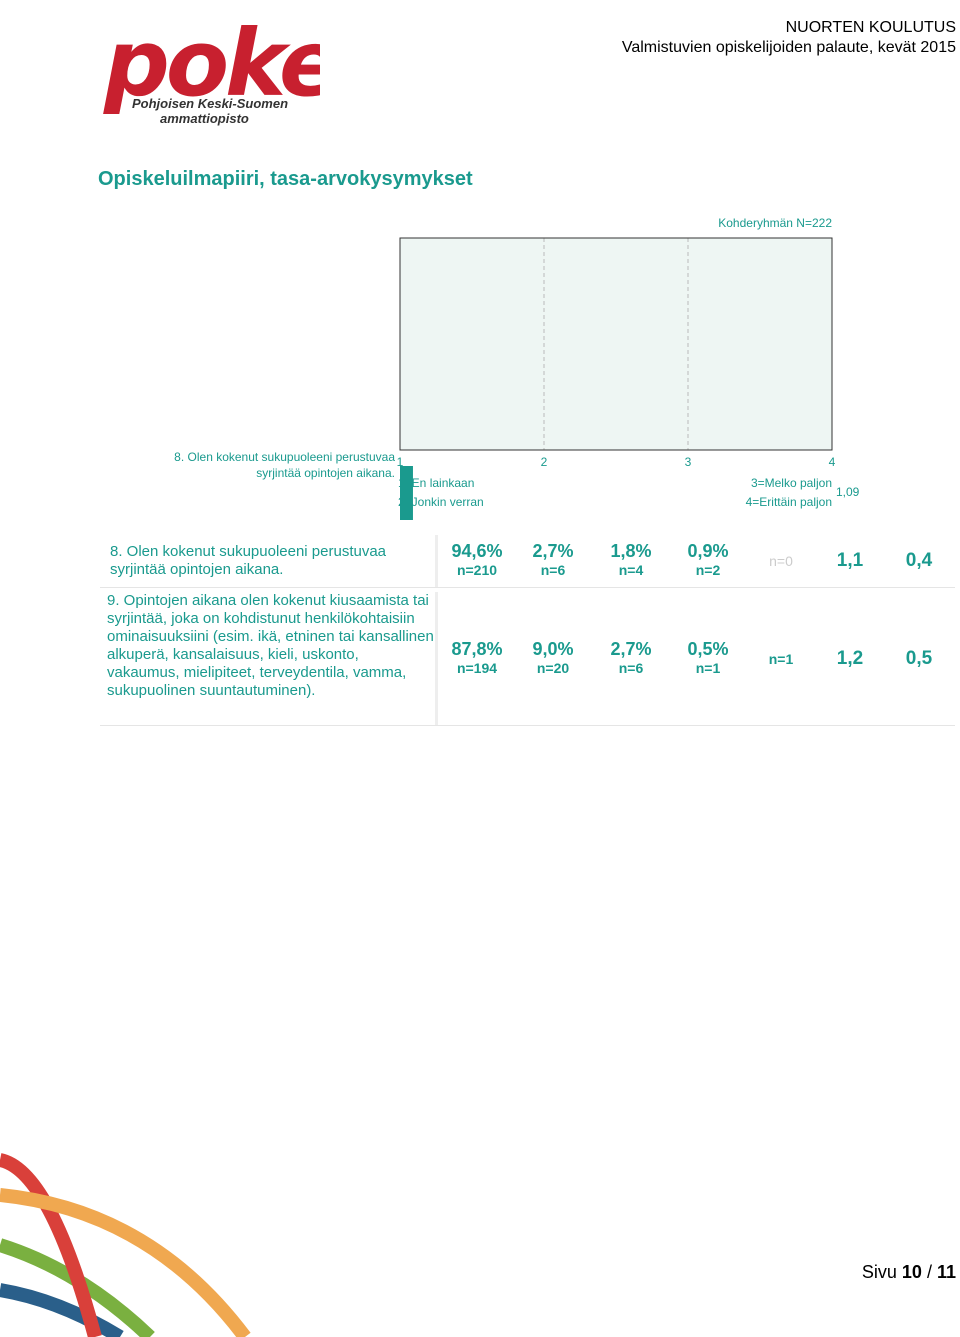 The image size is (960, 1337). What do you see at coordinates (553, 667) in the screenshot?
I see `count: n=20` at bounding box center [553, 667].